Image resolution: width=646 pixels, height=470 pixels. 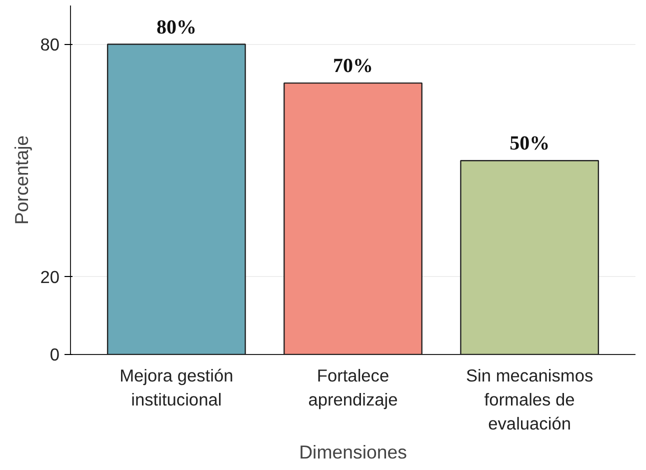 What do you see at coordinates (353, 66) in the screenshot?
I see `data-label: 70%` at bounding box center [353, 66].